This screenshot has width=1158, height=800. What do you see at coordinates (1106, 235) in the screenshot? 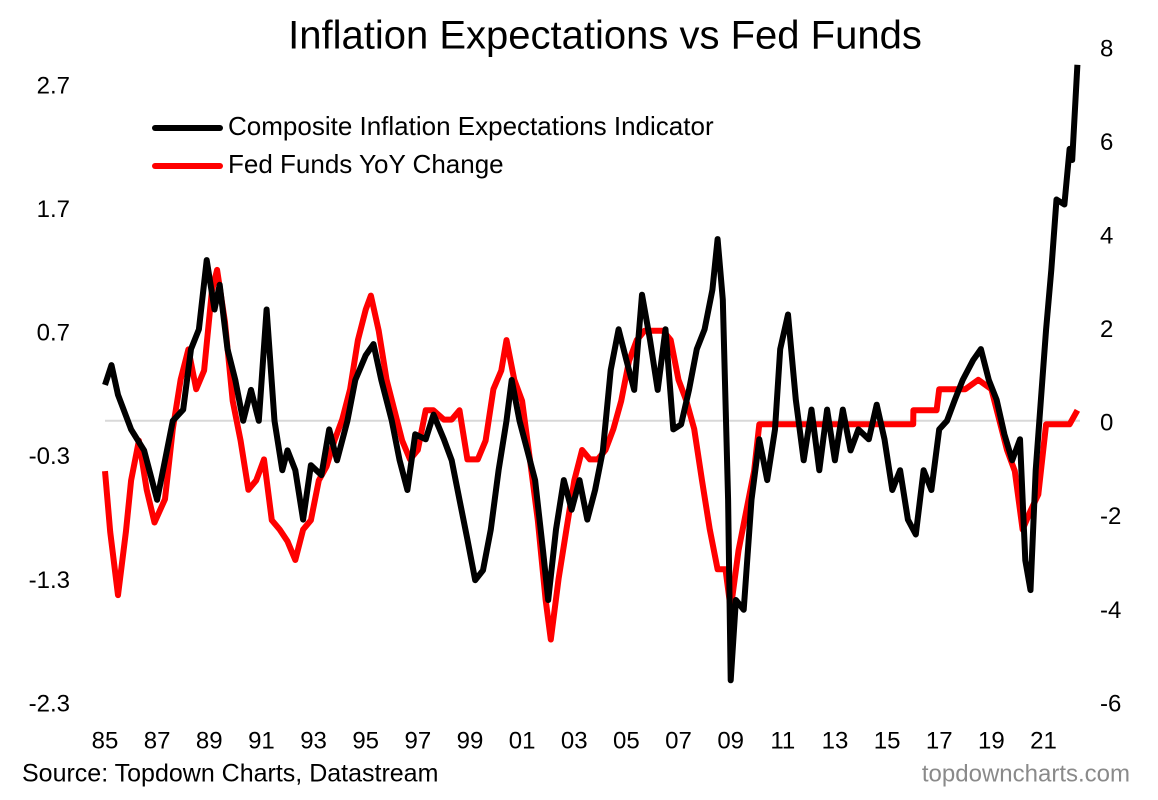
I see `y2-tick-label: 4` at bounding box center [1106, 235].